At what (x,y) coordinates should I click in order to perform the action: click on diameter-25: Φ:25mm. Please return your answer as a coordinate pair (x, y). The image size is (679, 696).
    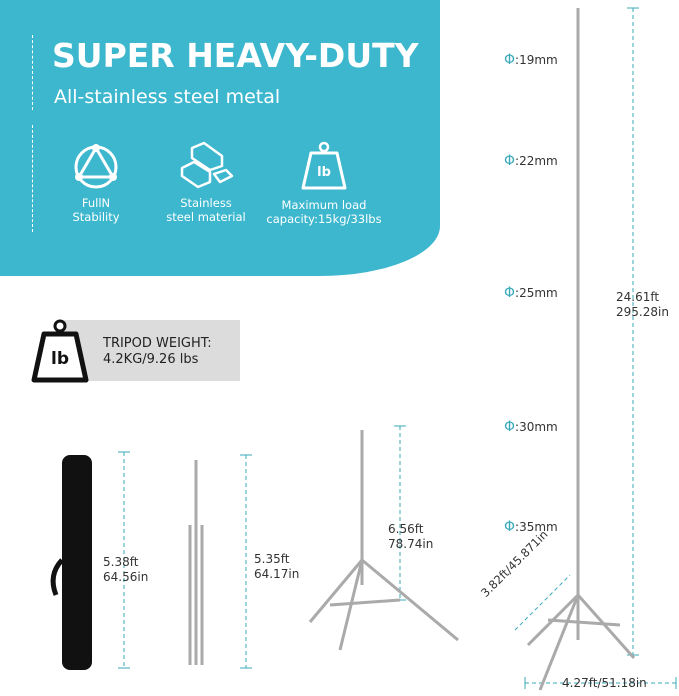
    Looking at the image, I should click on (531, 293).